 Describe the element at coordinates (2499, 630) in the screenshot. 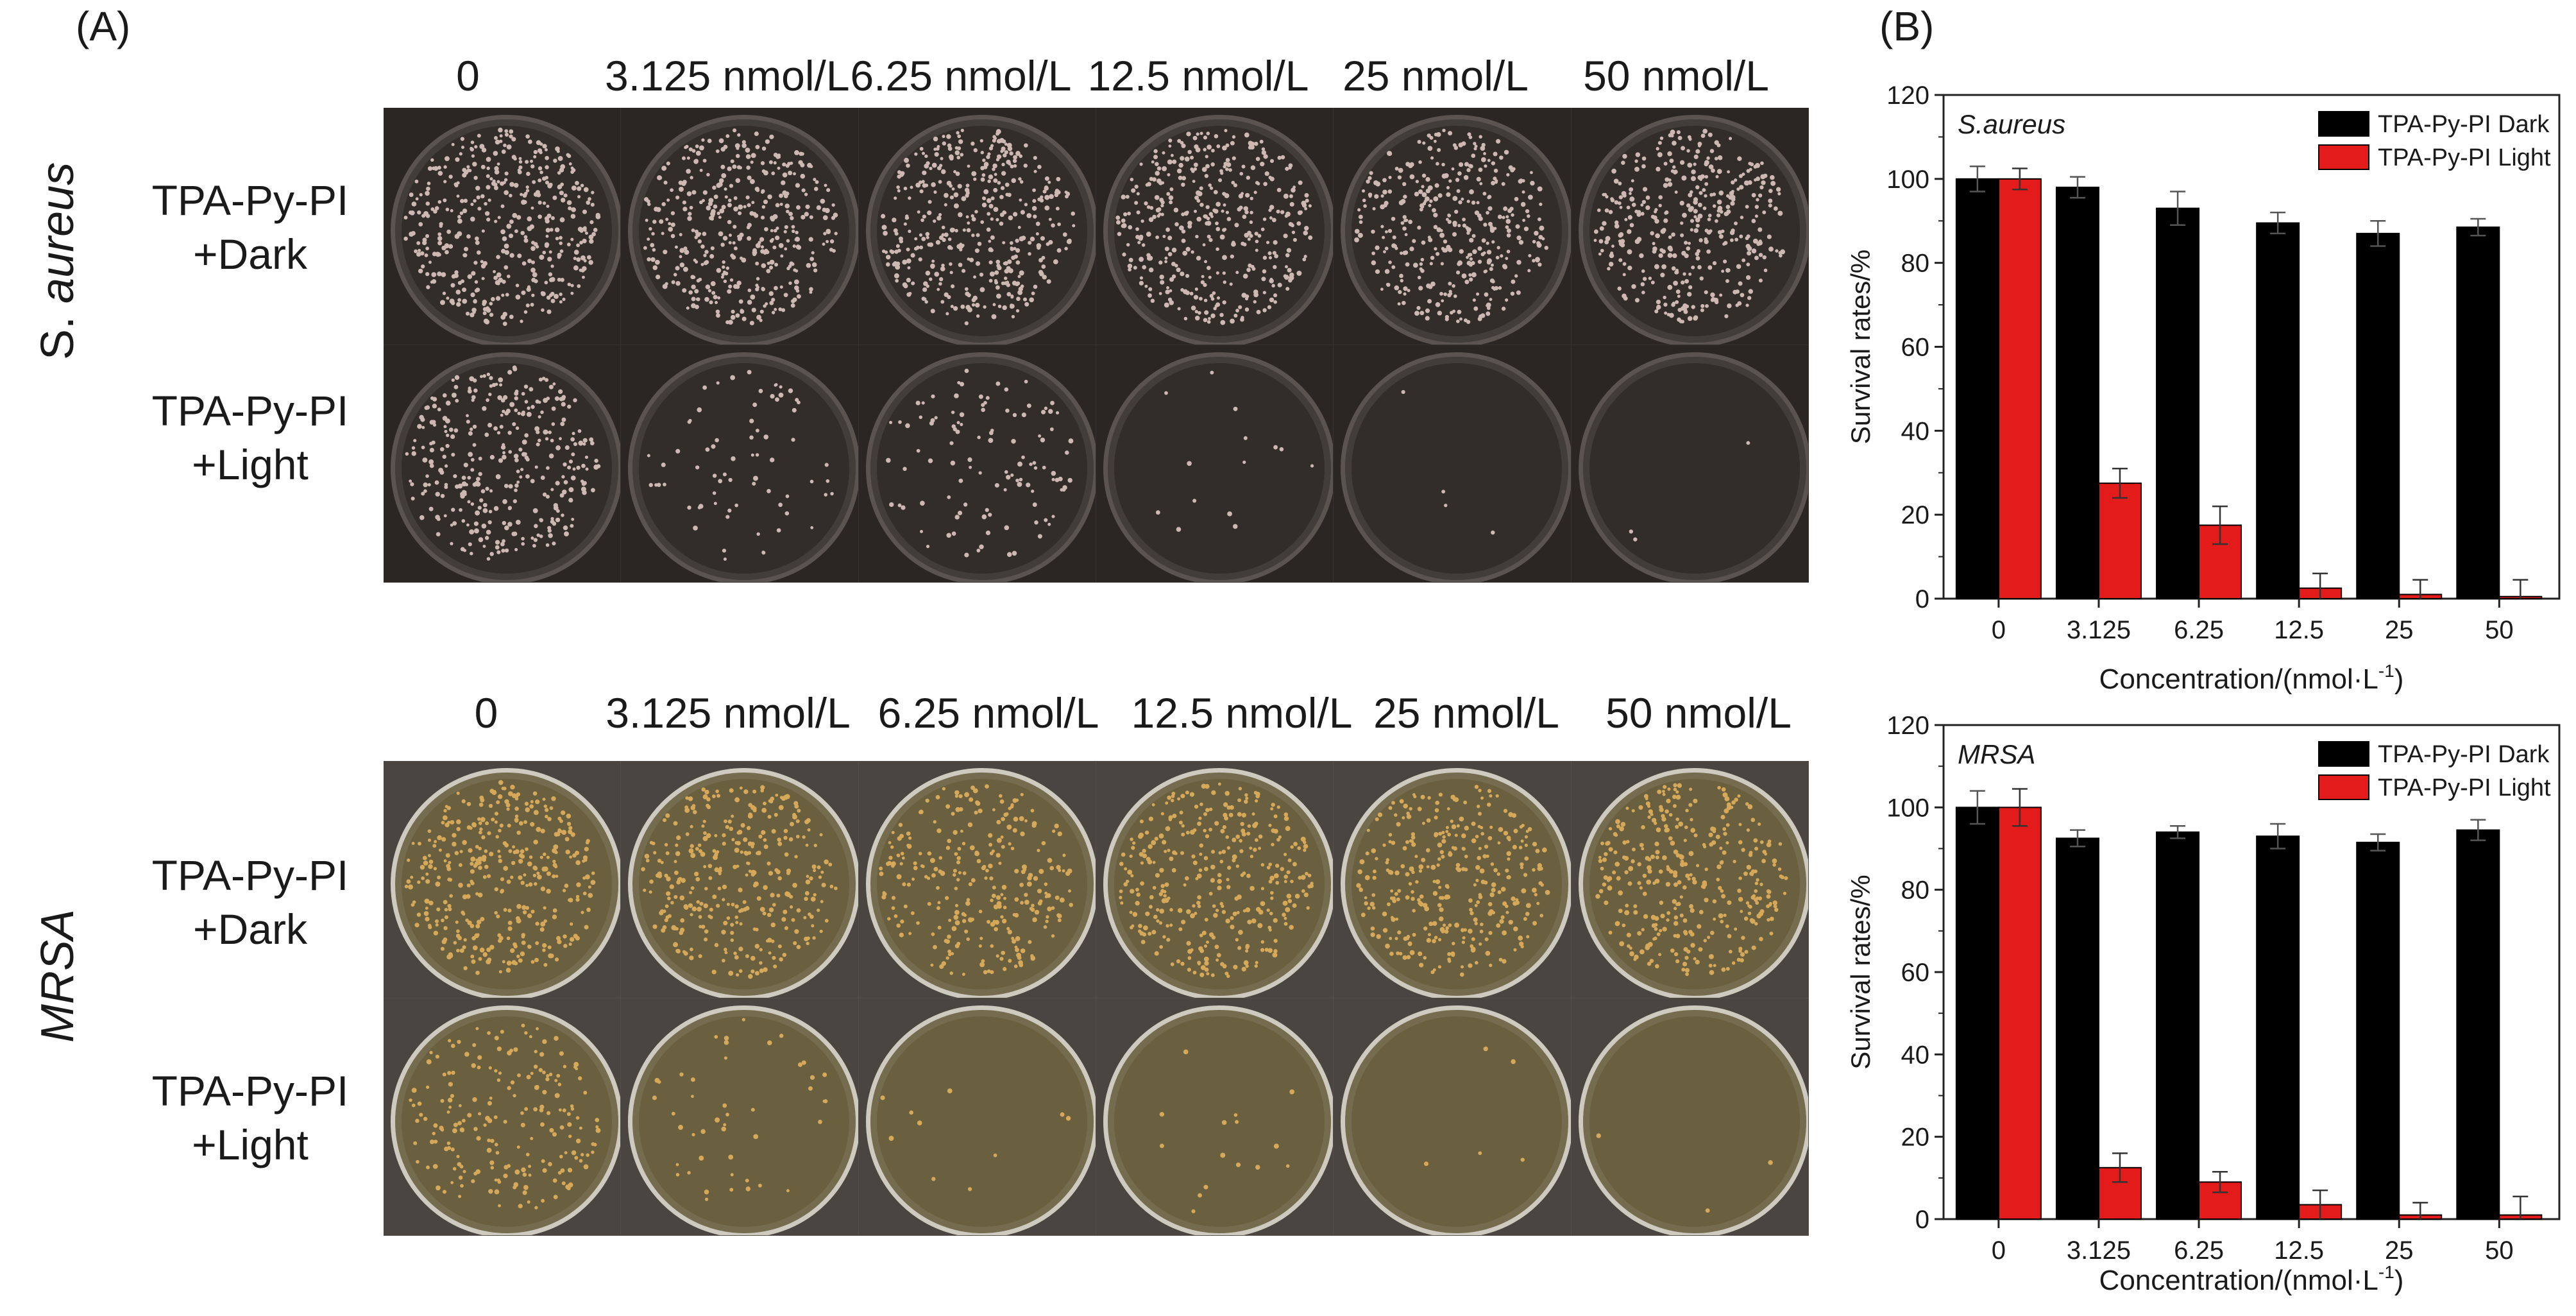

I see `x-tick-label: 50` at that location.